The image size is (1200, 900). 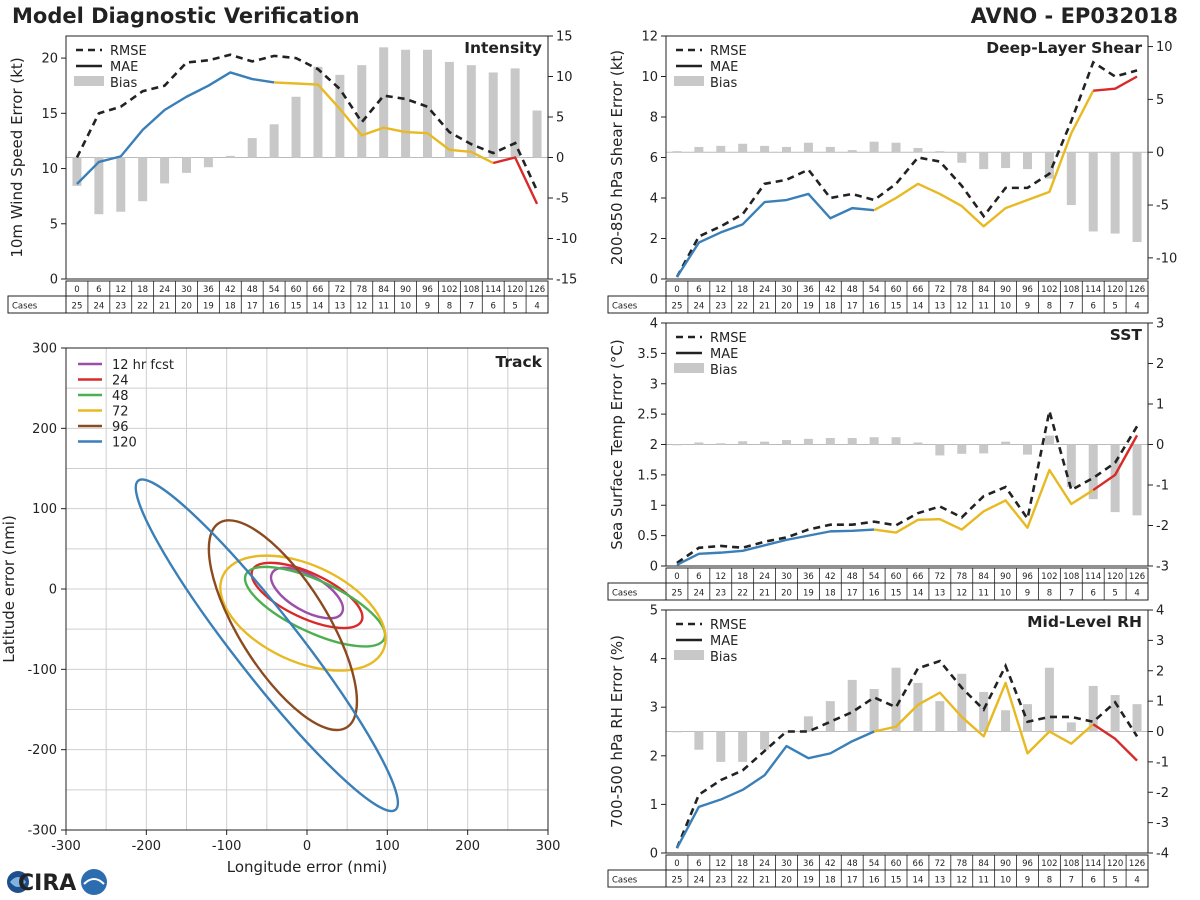 I want to click on case-count: 5, so click(x=1114, y=881).